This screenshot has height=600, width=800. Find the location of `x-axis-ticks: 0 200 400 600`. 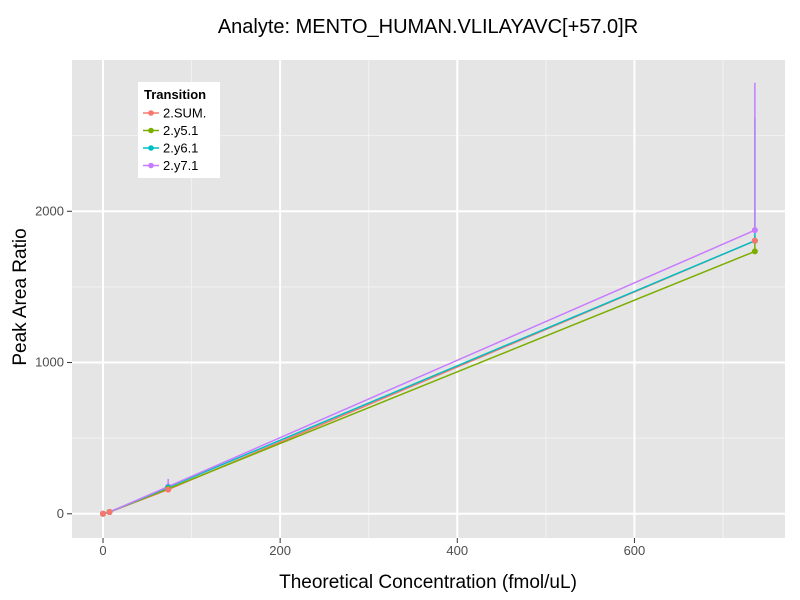

x-axis-ticks: 0 200 400 600 is located at coordinates (372, 548).